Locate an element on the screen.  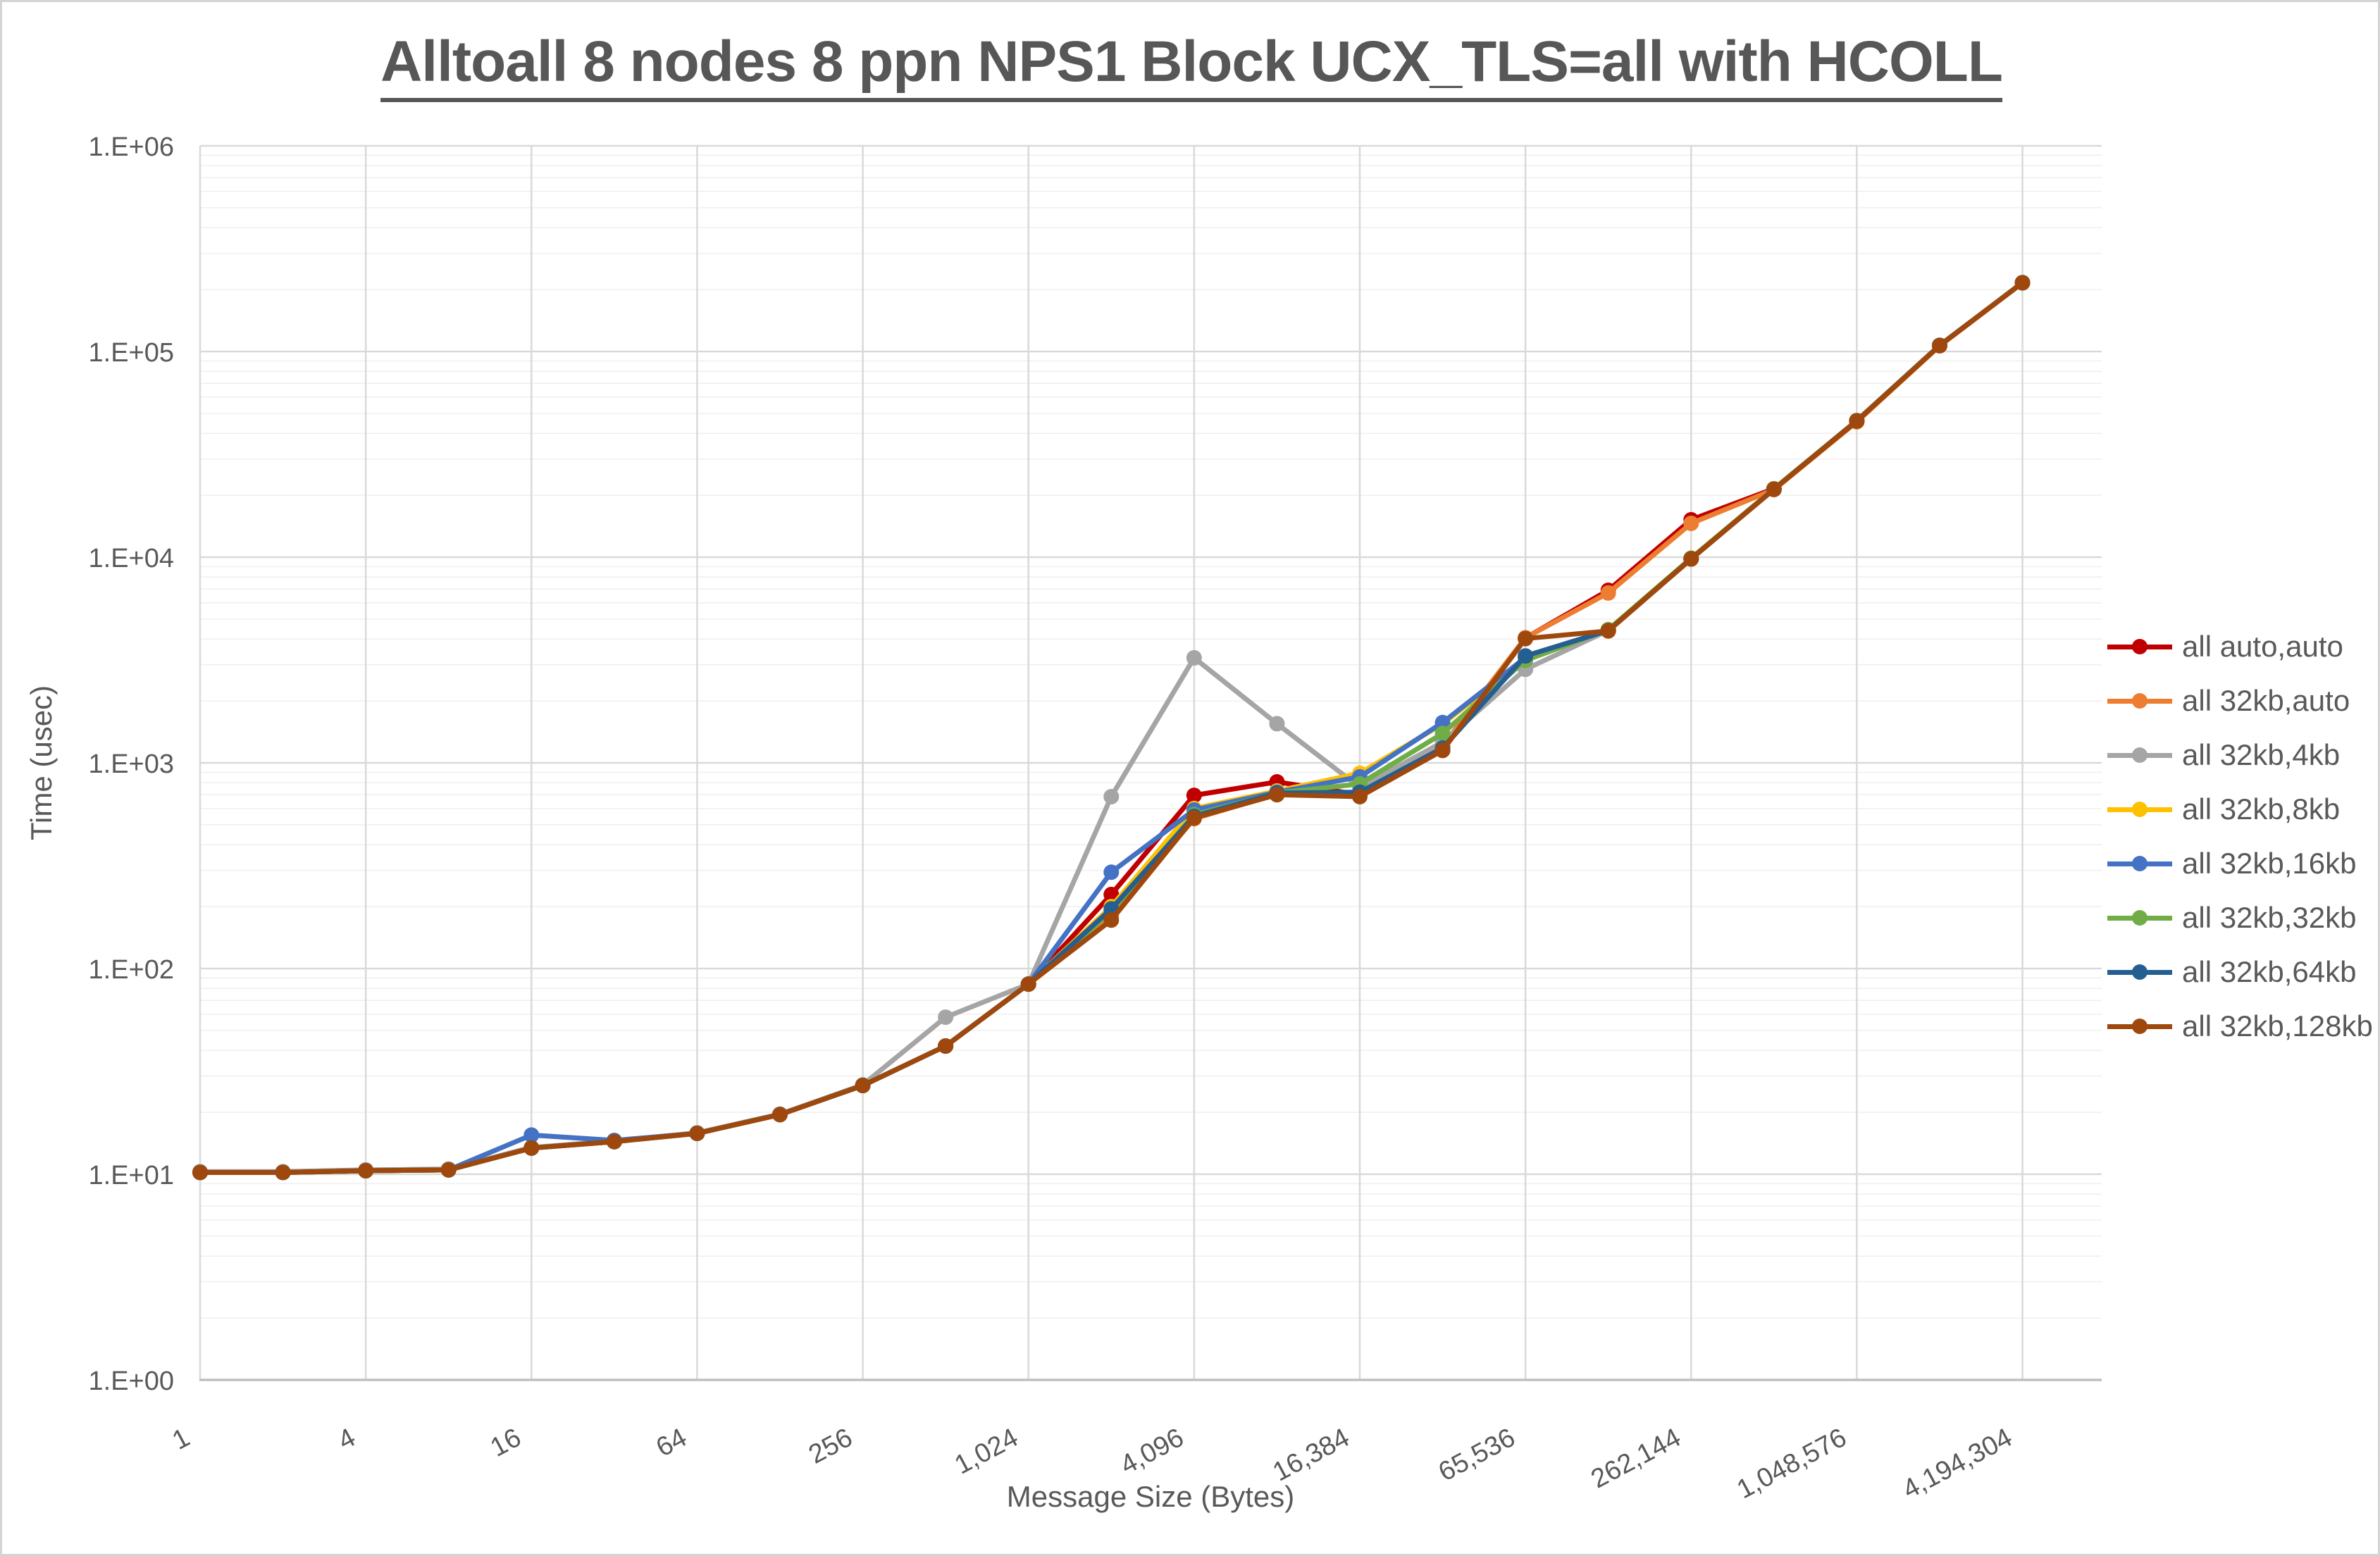
x-tick-label: 64 is located at coordinates (672, 1443).